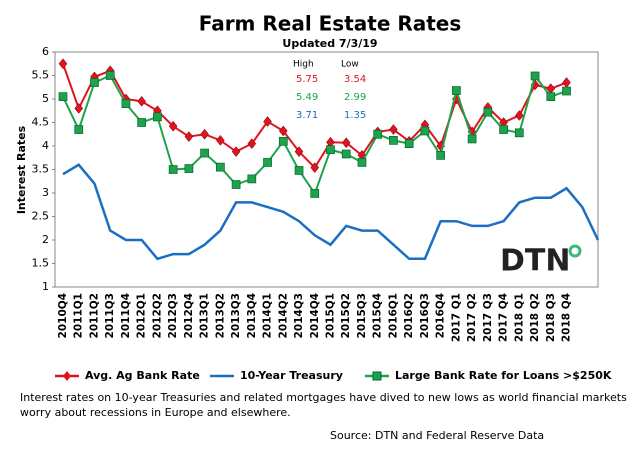  I want to click on x-tick-label: 2017 Q3, so click(488, 317).